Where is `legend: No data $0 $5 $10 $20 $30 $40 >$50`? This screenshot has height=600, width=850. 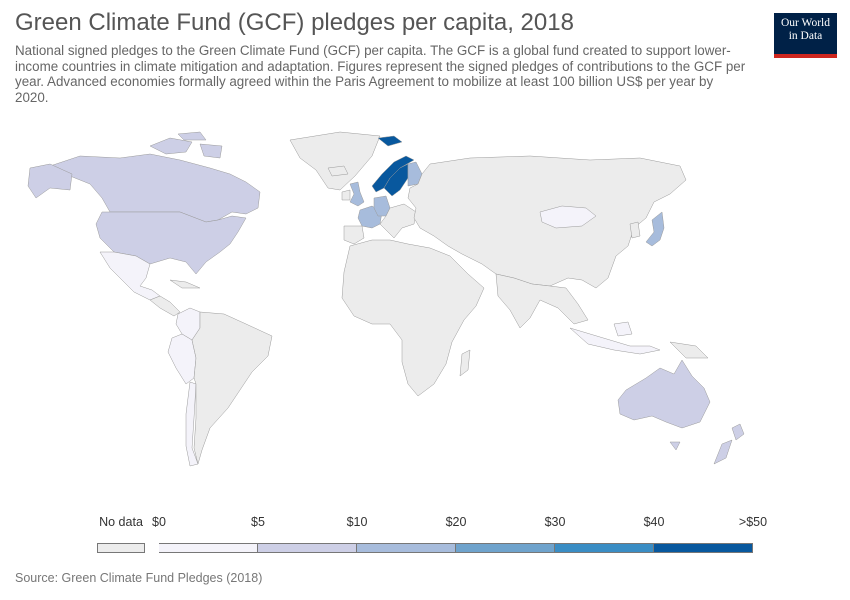
legend: No data $0 $5 $10 $20 $30 $40 >$50 is located at coordinates (425, 535).